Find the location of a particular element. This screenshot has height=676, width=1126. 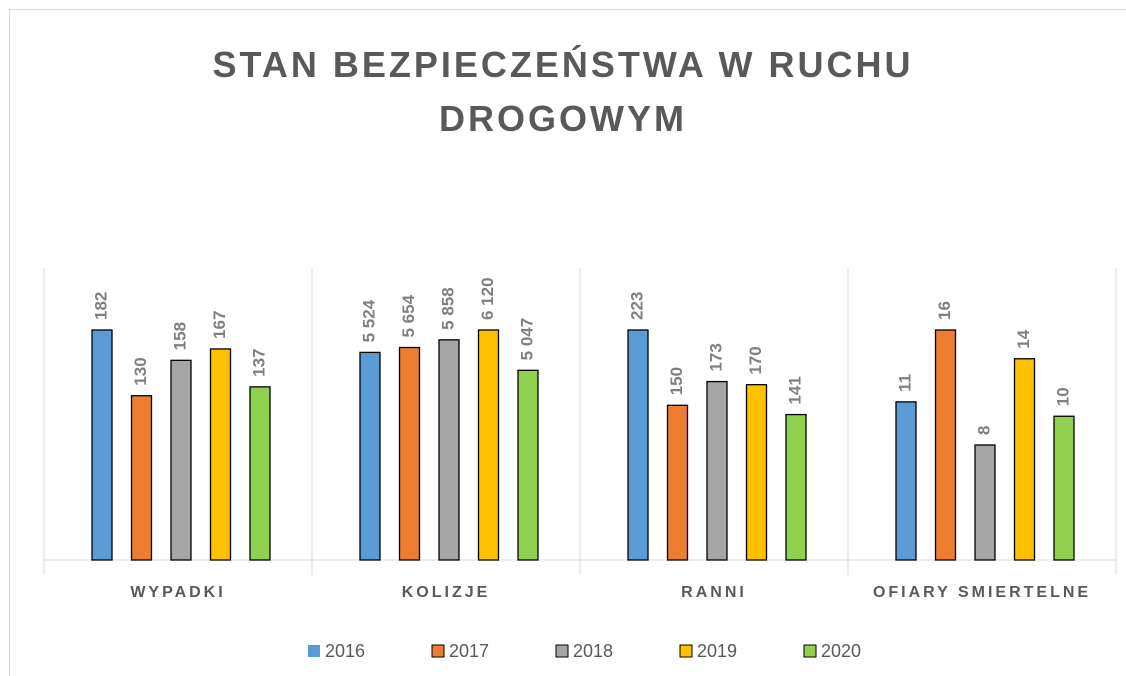

value-label: 5 858 is located at coordinates (447, 308).